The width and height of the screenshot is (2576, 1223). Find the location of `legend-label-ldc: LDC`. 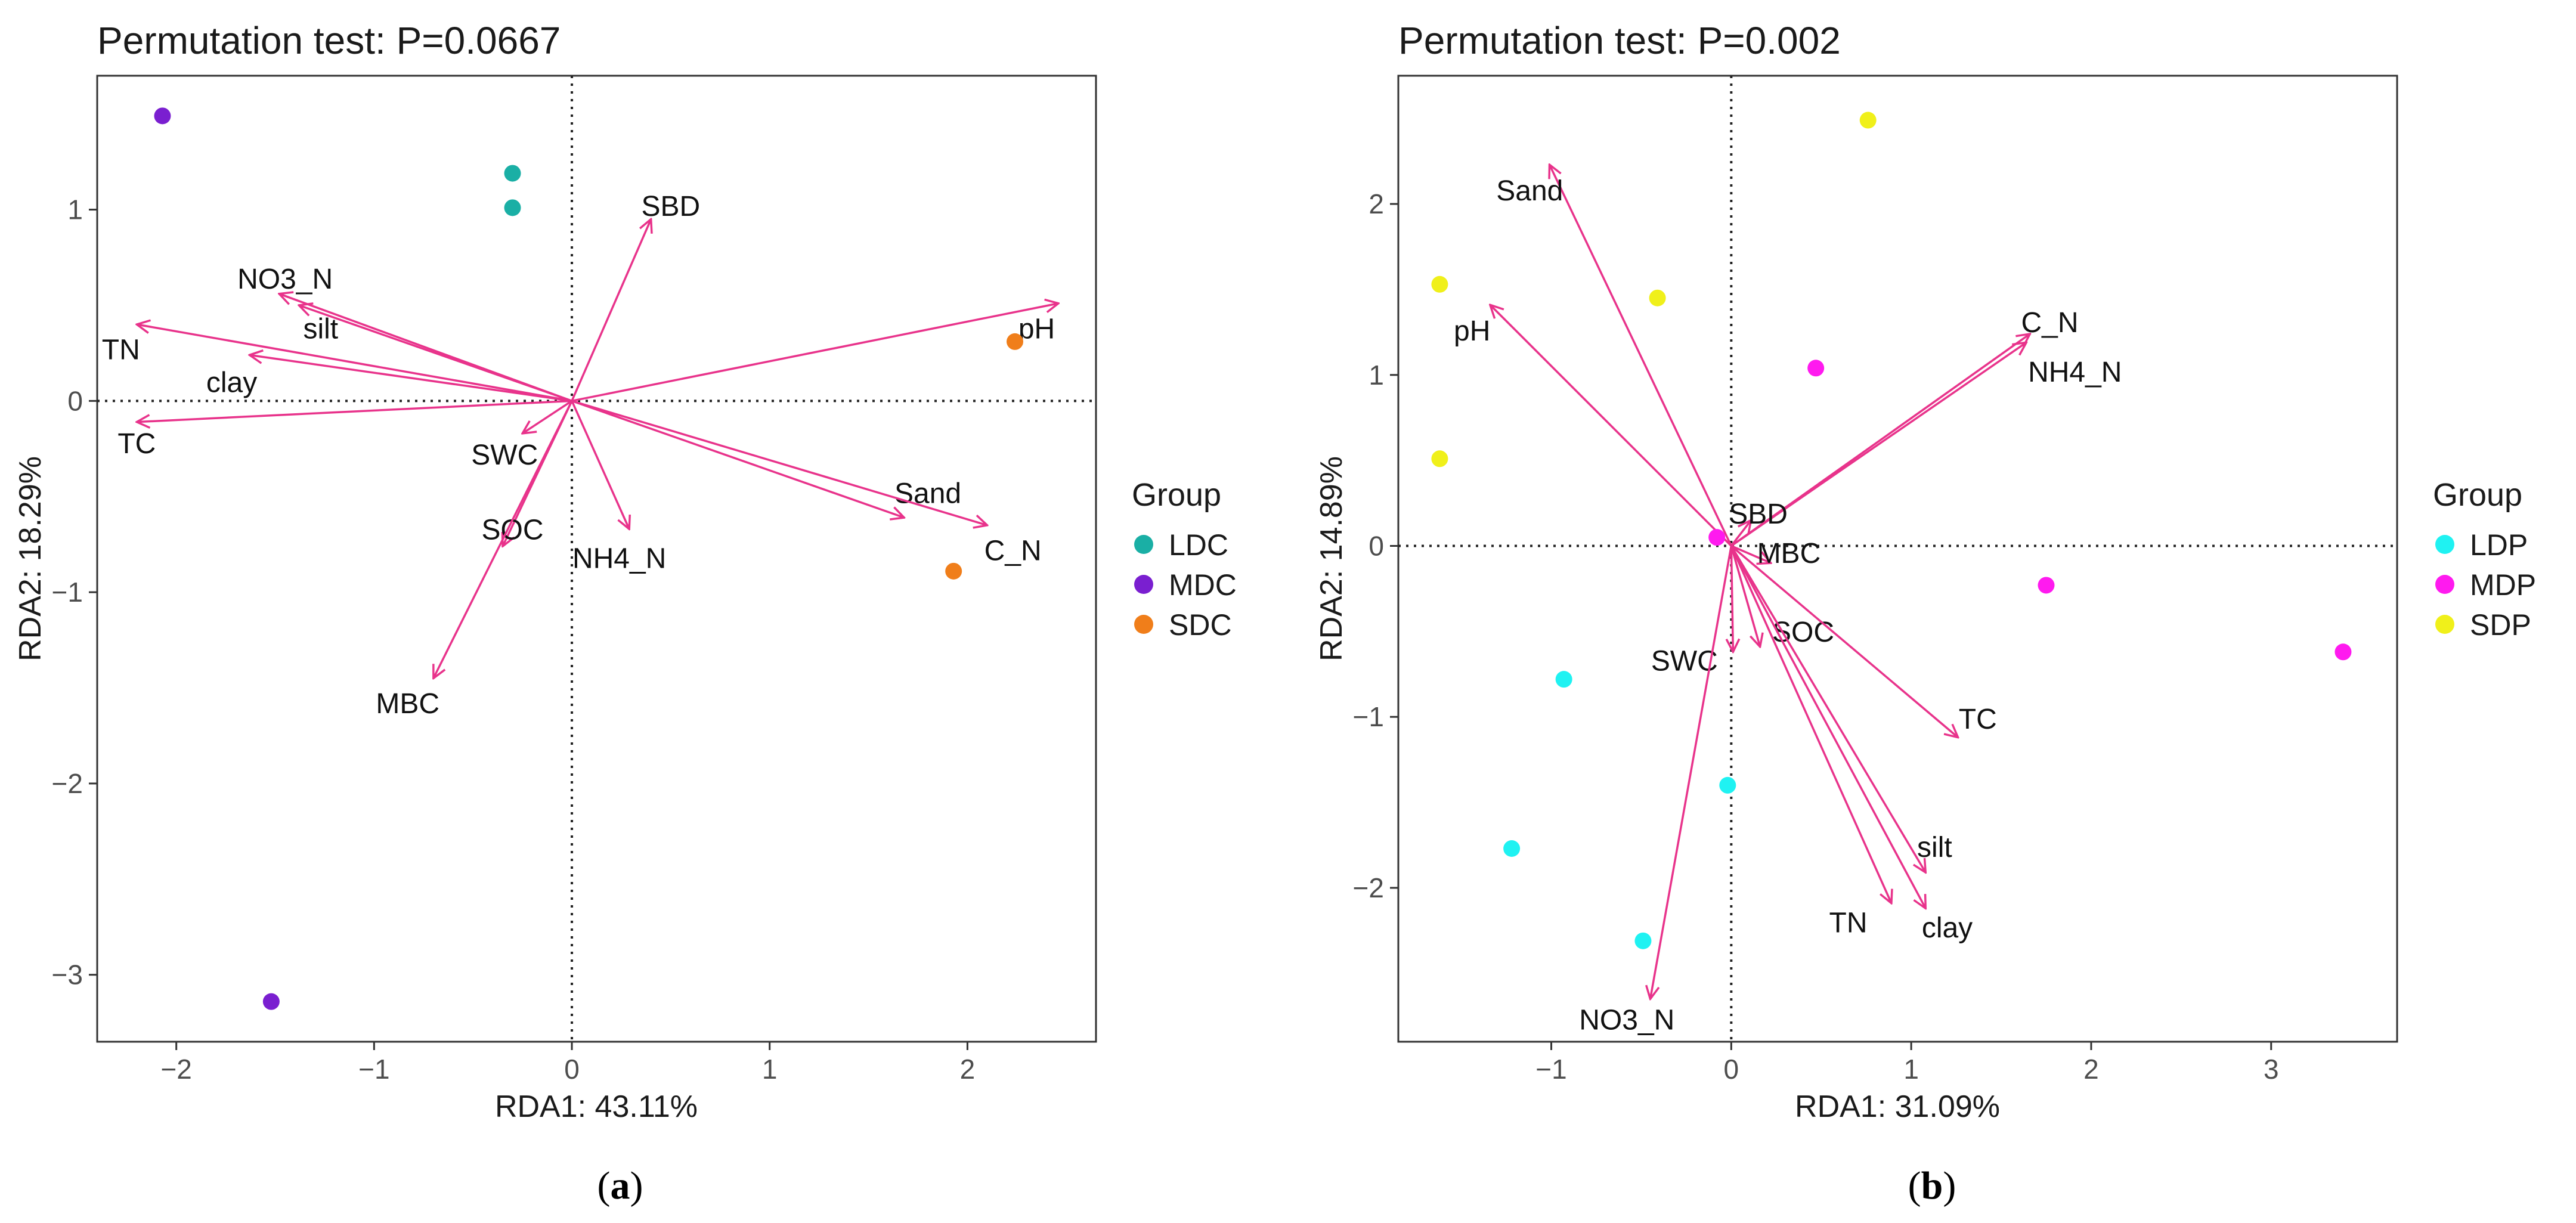

legend-label-ldc: LDC is located at coordinates (1199, 545).